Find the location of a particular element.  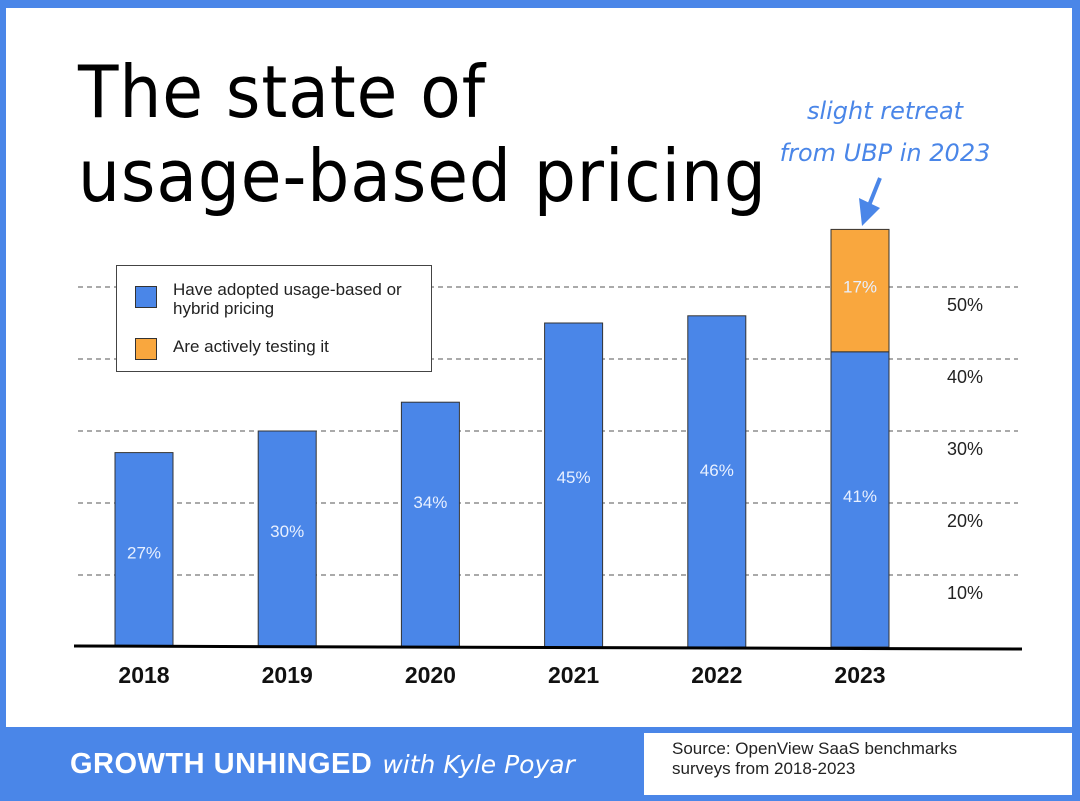

bar-value-label: 30% is located at coordinates (287, 531).